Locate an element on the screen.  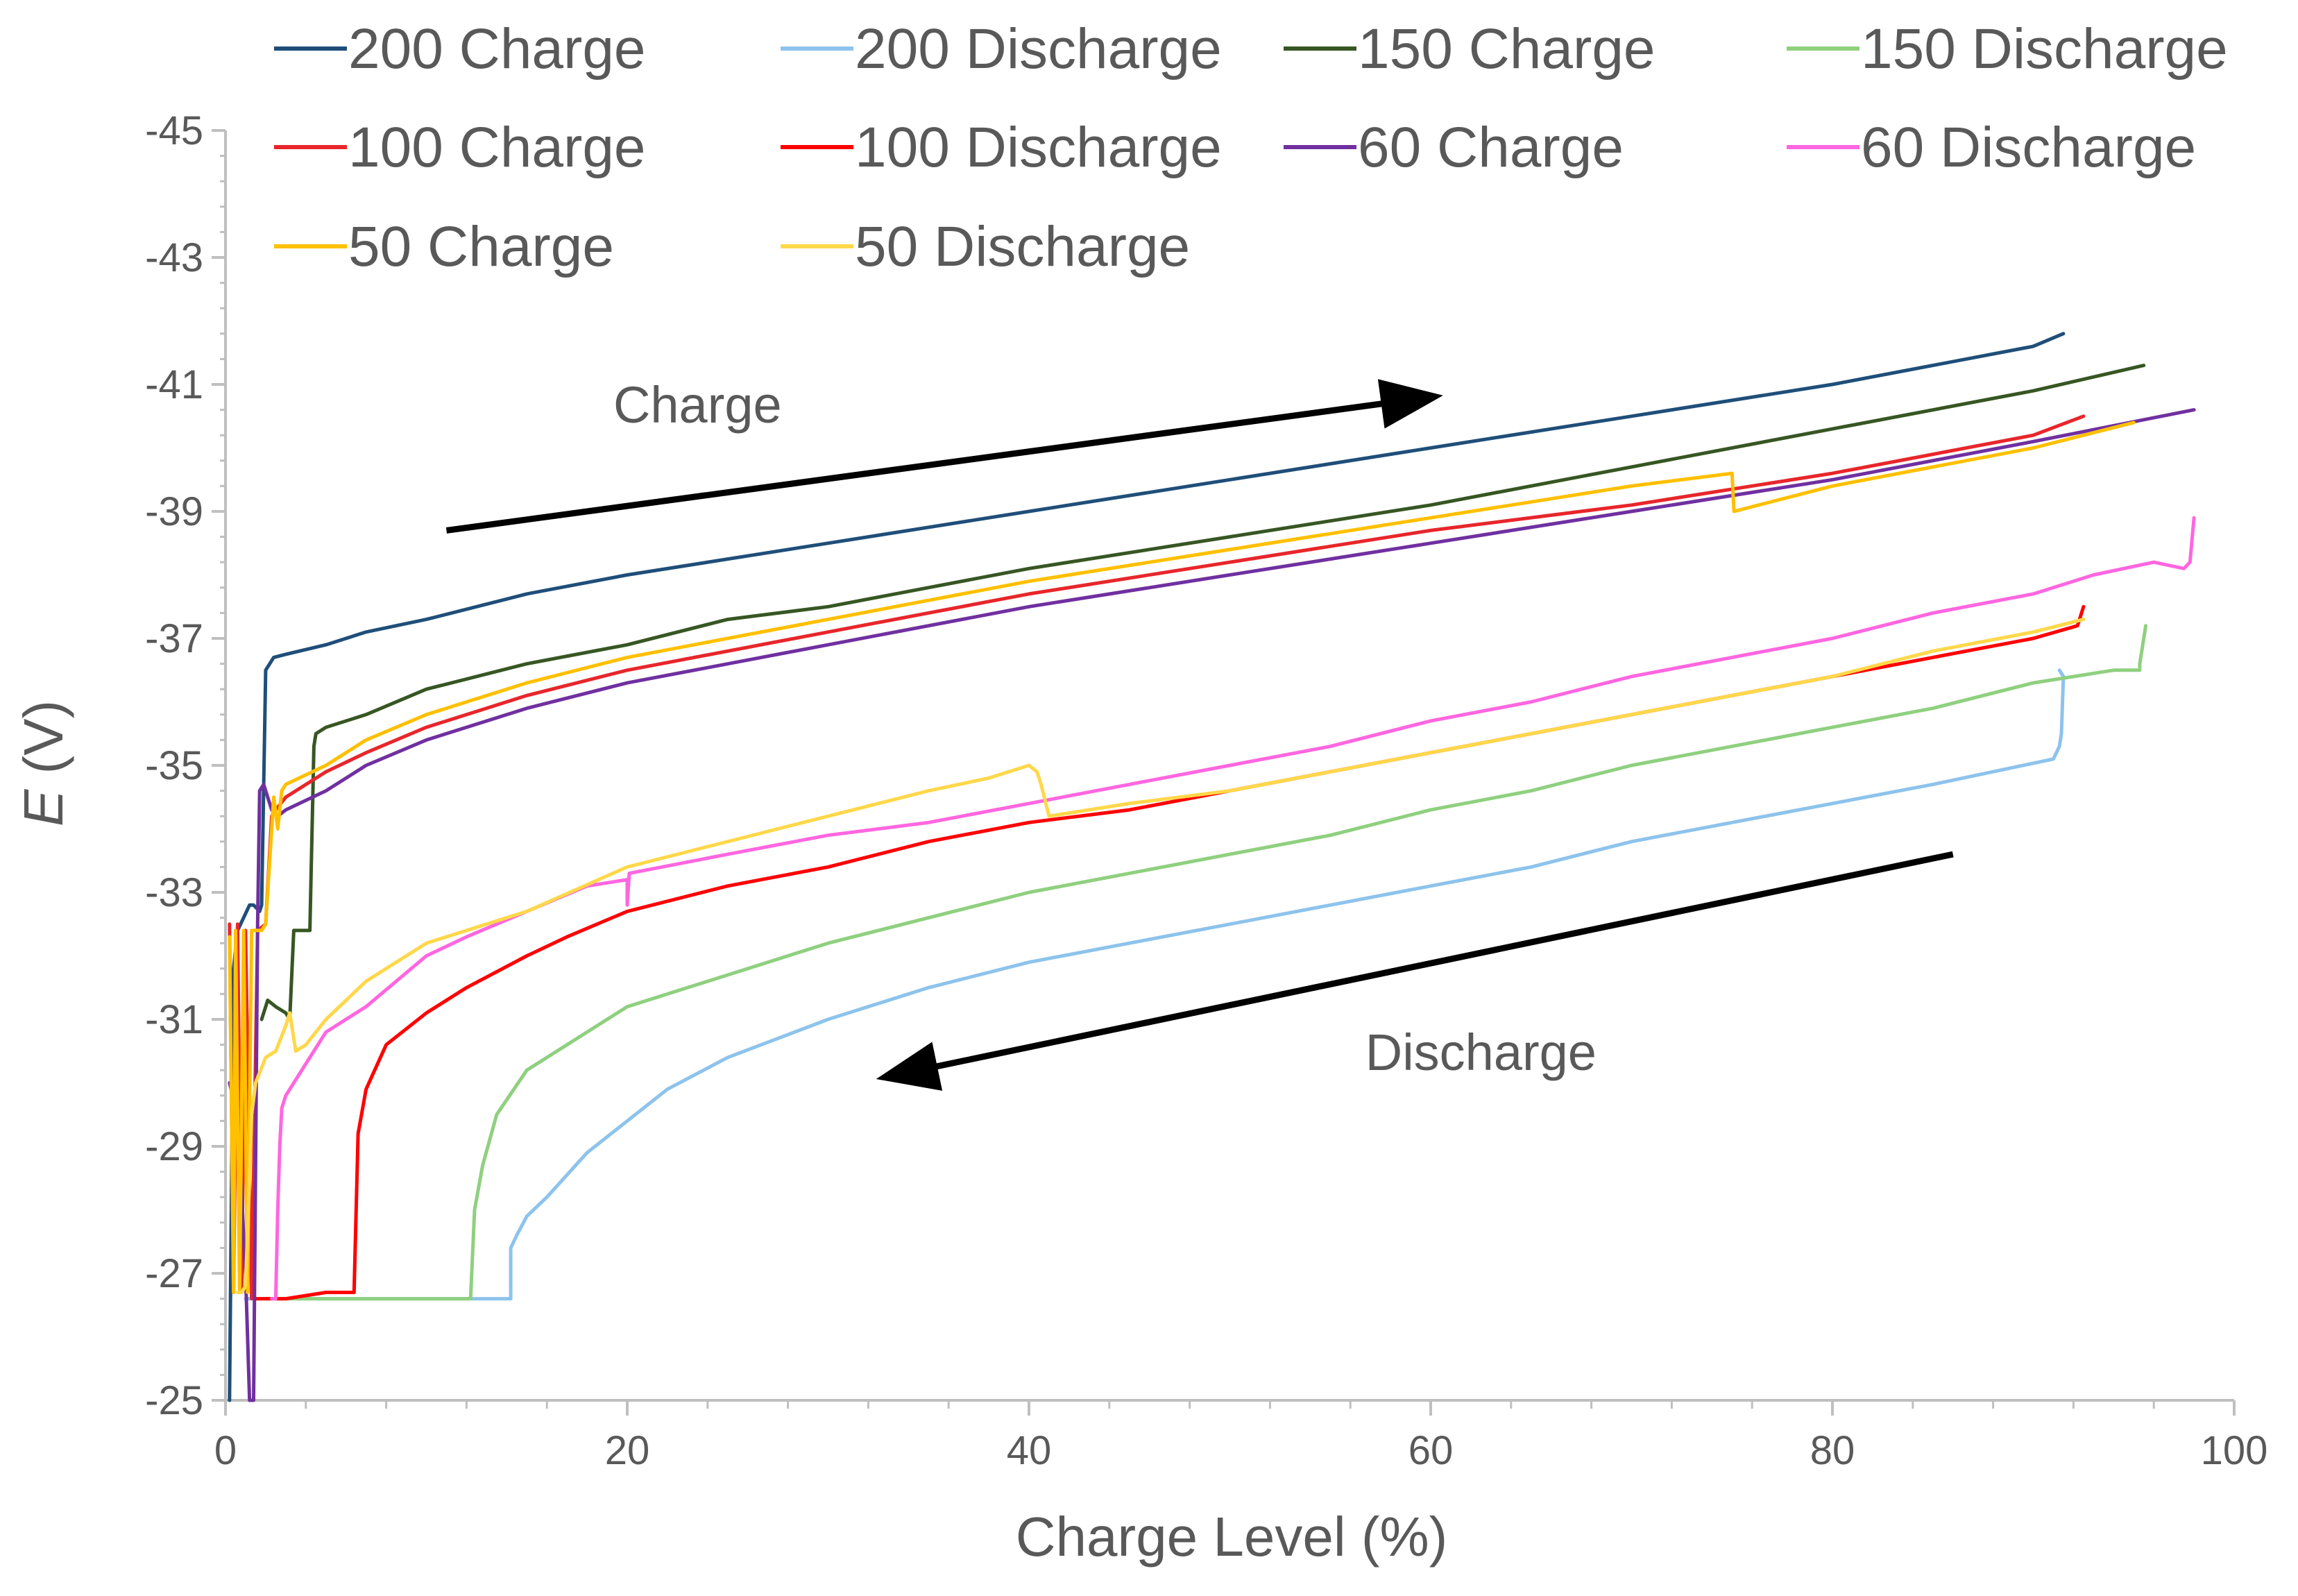
y-tick-label: -25 is located at coordinates (174, 1400).